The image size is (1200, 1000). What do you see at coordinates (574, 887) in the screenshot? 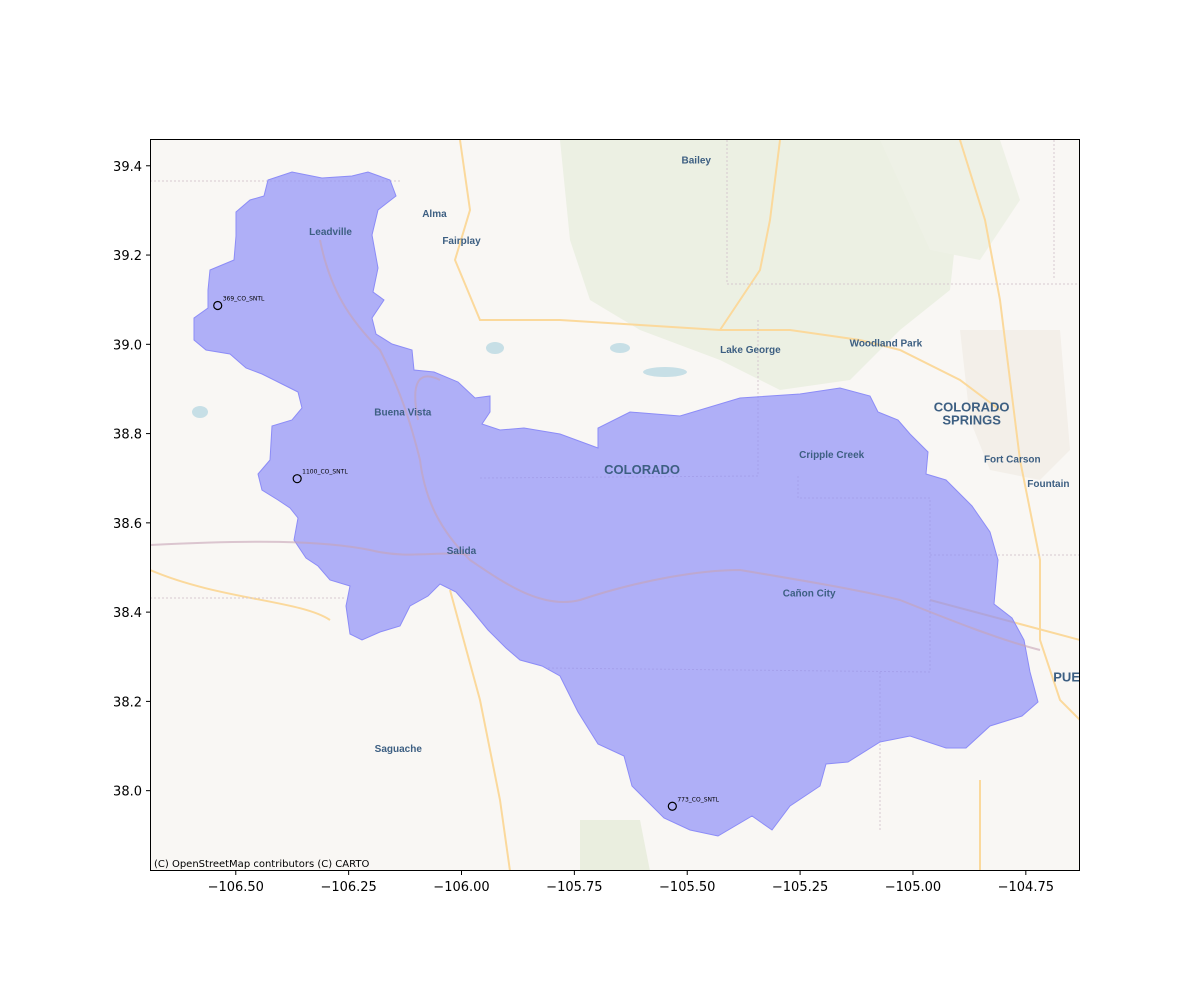
I see `x-tick-label: −105.75` at bounding box center [574, 887].